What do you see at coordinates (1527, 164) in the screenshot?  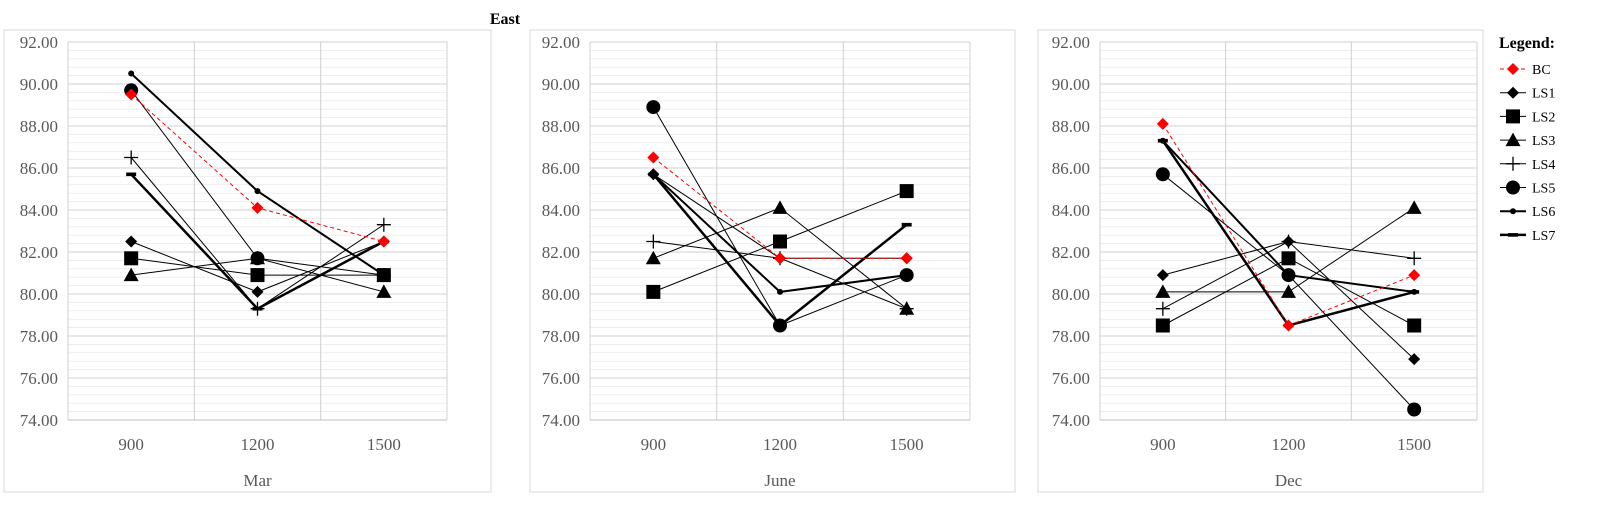 I see `legend-item-ls4: LS4` at bounding box center [1527, 164].